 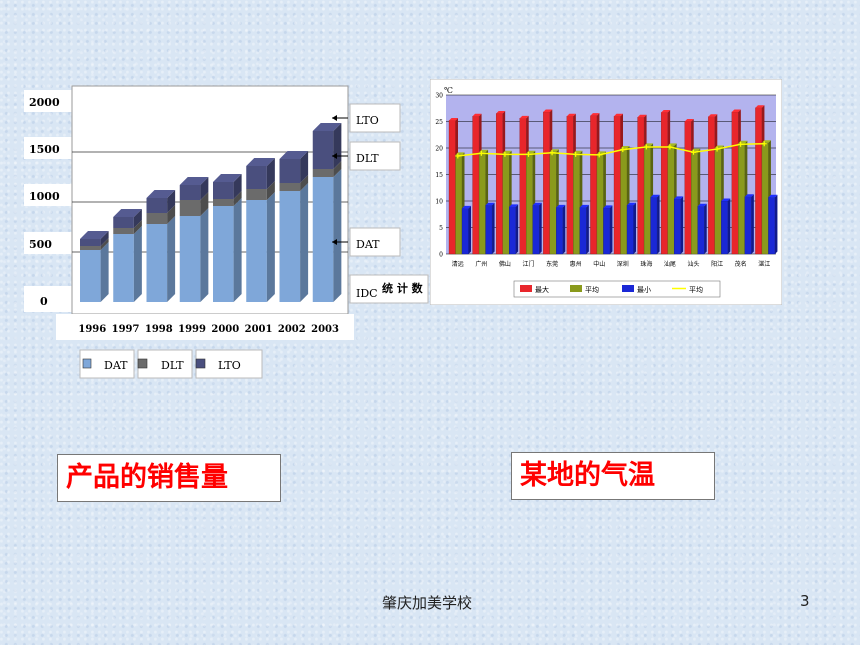 I want to click on caption-local-temperature: 某地的气温, so click(x=613, y=476).